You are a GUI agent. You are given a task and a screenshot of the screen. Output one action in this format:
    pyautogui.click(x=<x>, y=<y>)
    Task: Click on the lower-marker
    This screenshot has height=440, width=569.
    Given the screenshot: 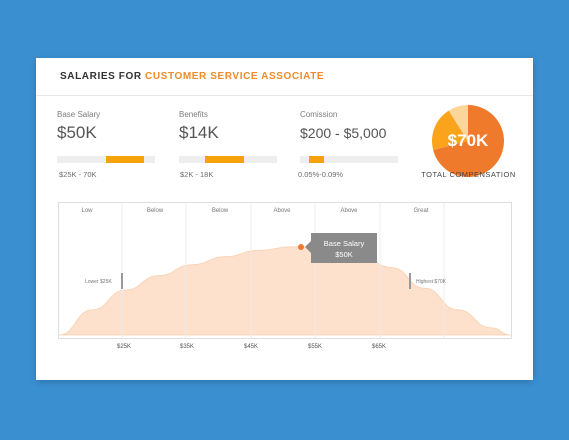 What is the action you would take?
    pyautogui.click(x=122, y=281)
    